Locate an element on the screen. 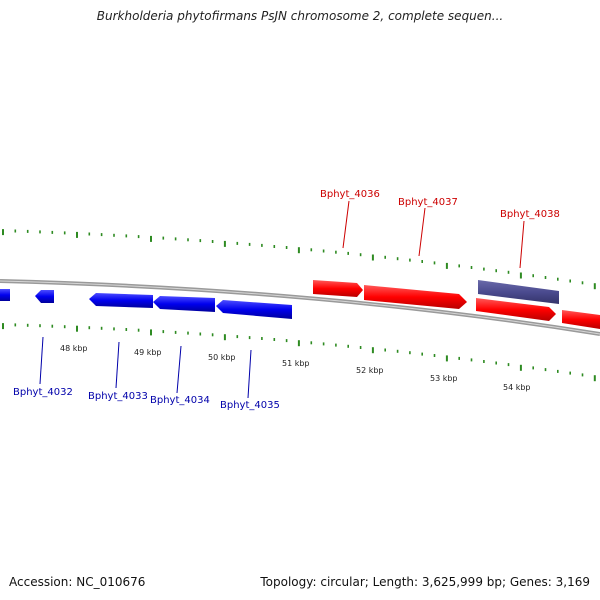  ruler-label-53kbp: 53 kbp is located at coordinates (444, 378).